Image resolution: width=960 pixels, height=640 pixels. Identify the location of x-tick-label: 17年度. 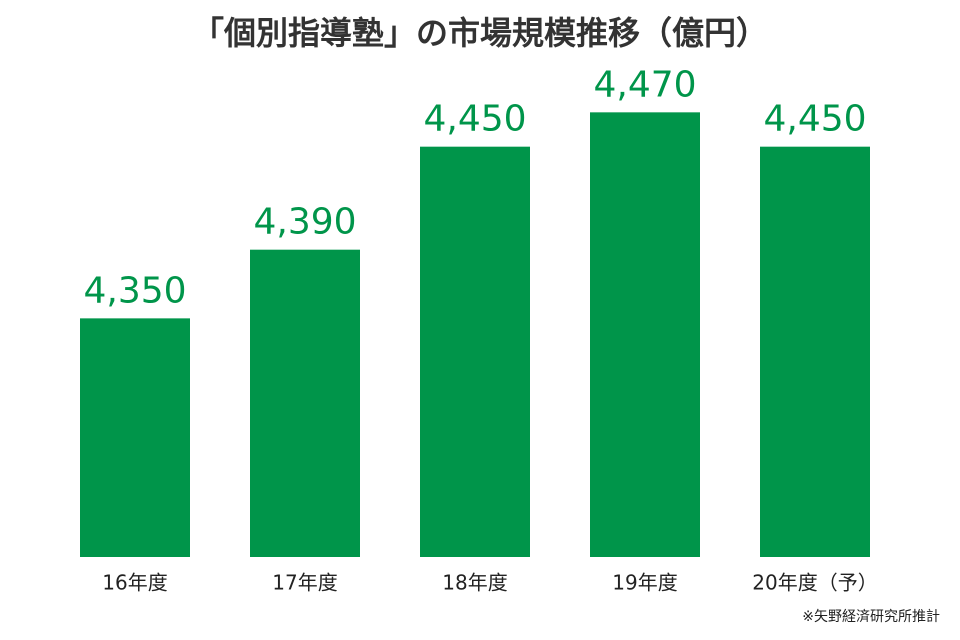
(304, 583).